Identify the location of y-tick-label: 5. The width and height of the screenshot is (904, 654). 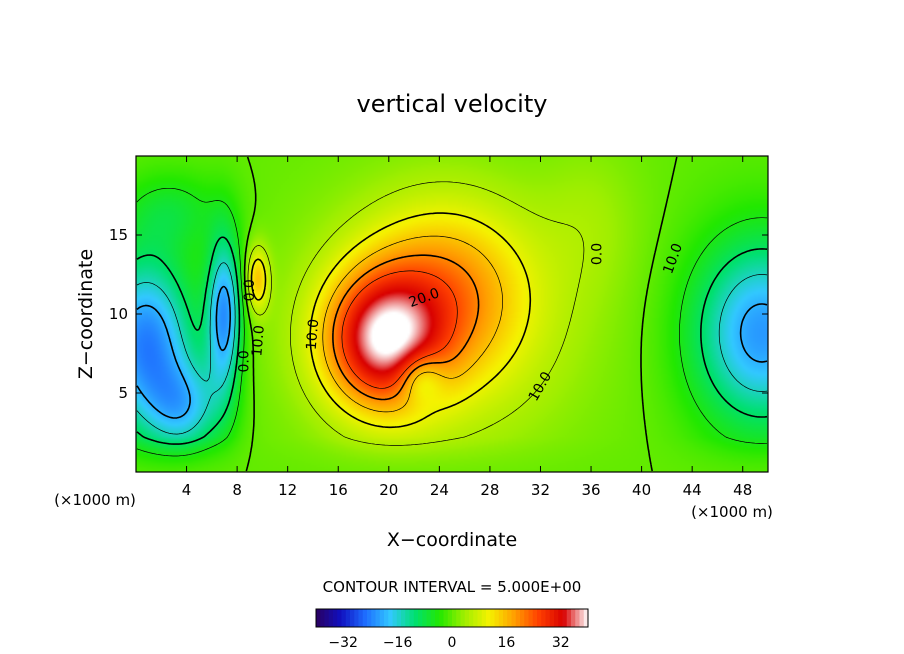
(123, 393).